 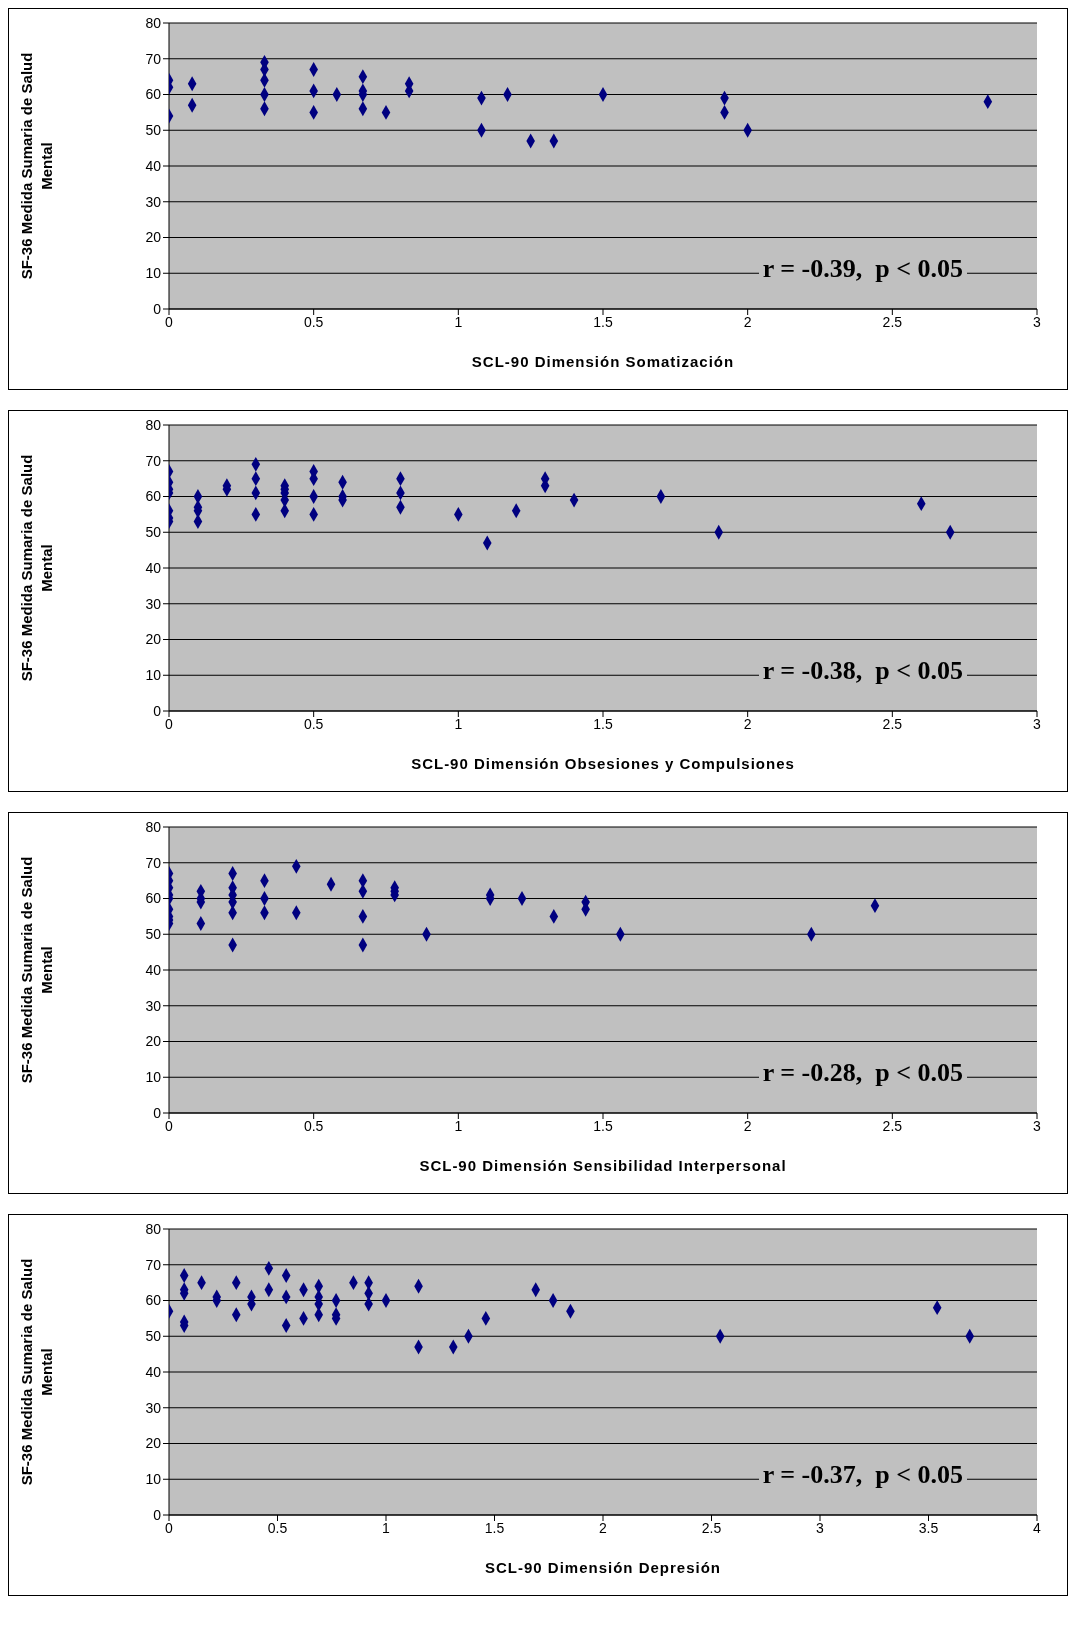 I want to click on annotation: r = -0.38, p < 0.05, so click(x=862, y=671).